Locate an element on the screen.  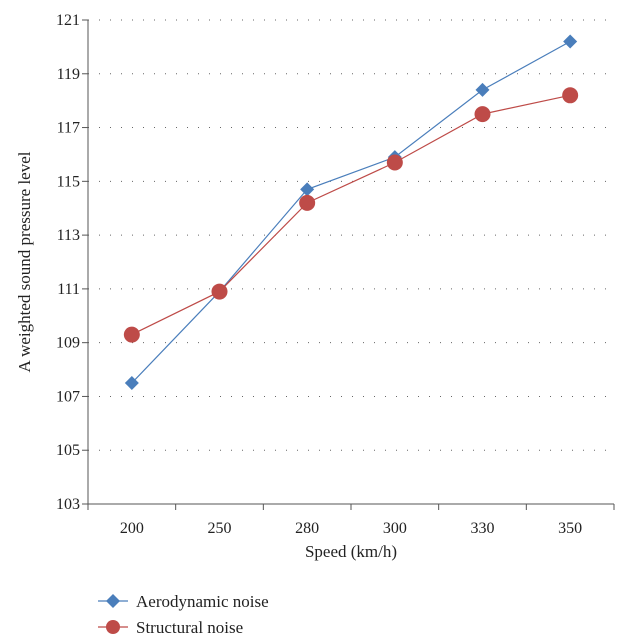
y-tick-label: 109 is located at coordinates (68, 343).